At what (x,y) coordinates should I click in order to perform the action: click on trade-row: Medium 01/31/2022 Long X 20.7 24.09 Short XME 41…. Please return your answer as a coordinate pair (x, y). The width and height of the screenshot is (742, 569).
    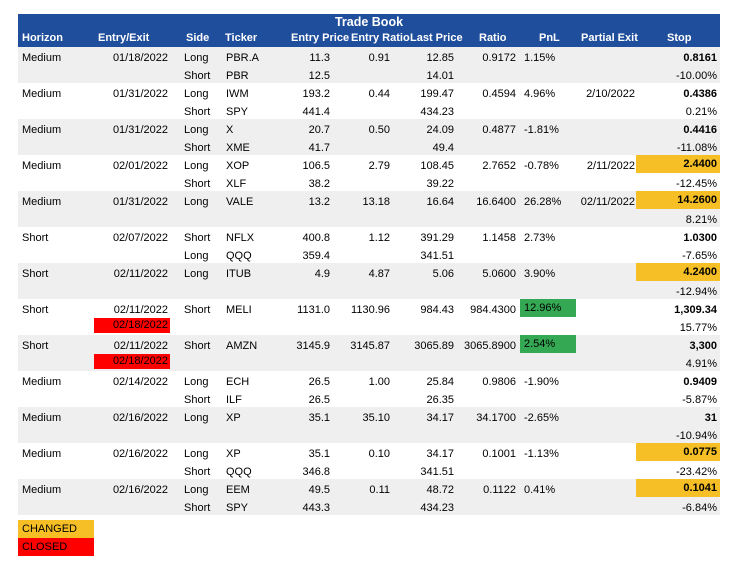
    Looking at the image, I should click on (369, 137).